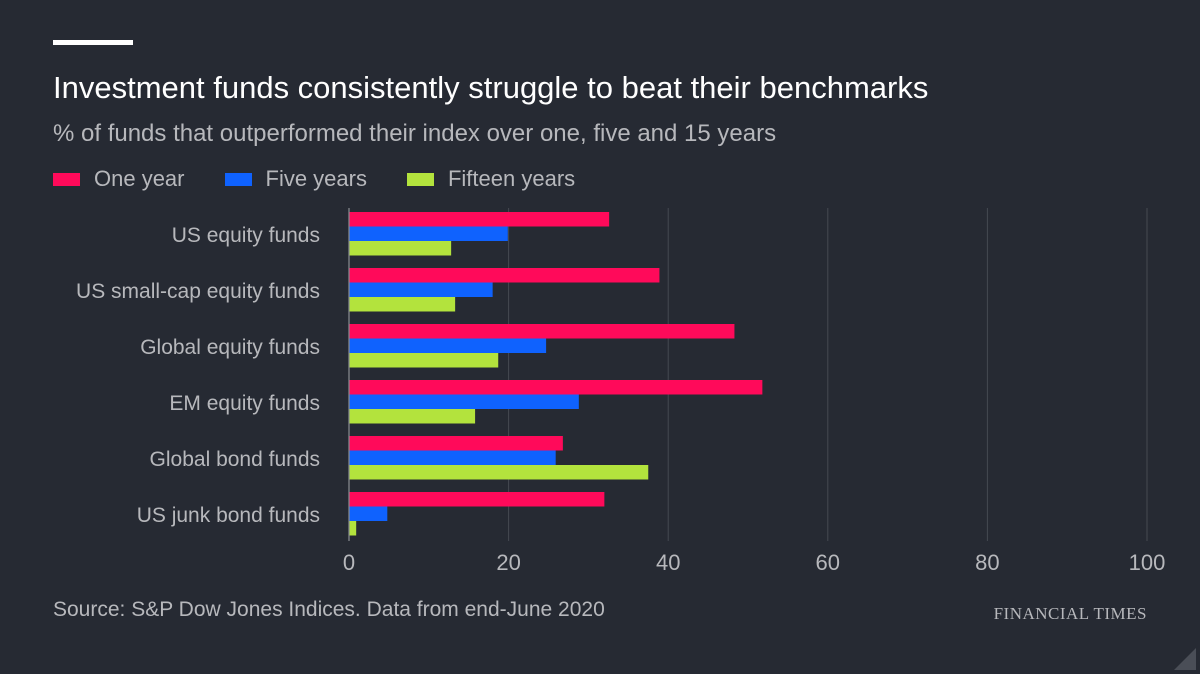  I want to click on category-label-2: Global equity funds, so click(230, 347).